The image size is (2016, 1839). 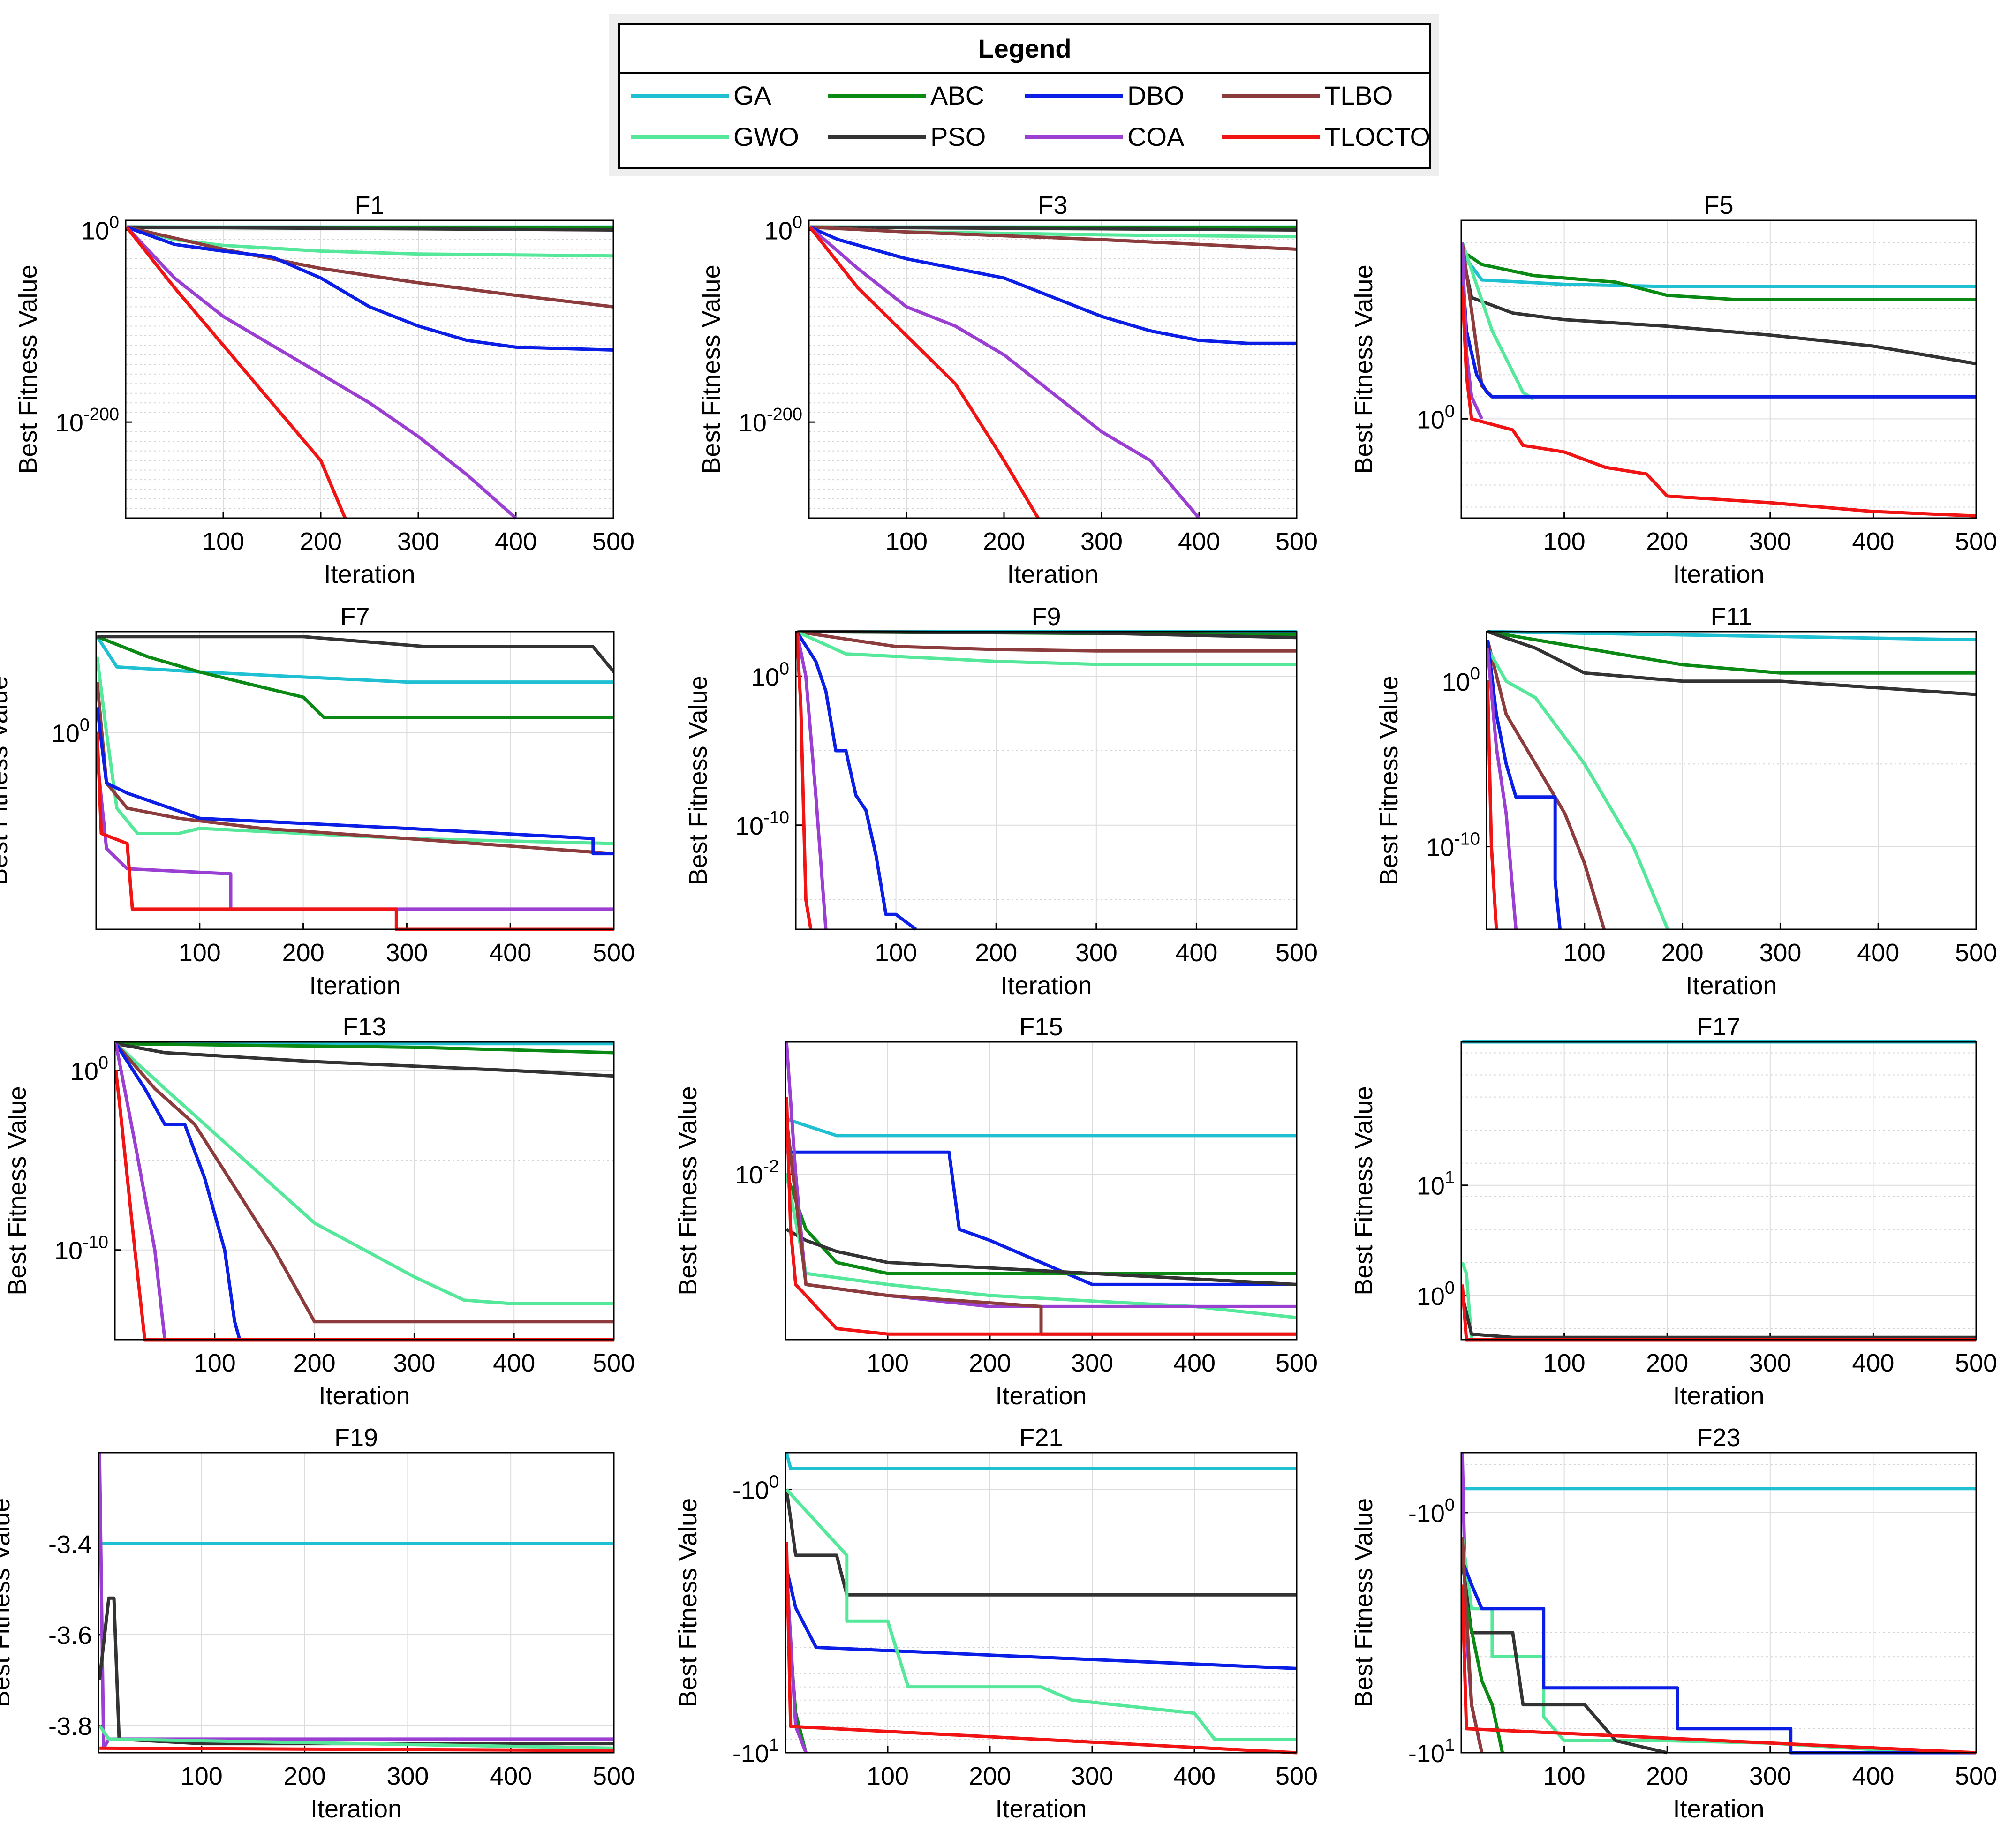 I want to click on chart-title: F9, so click(x=1046, y=617).